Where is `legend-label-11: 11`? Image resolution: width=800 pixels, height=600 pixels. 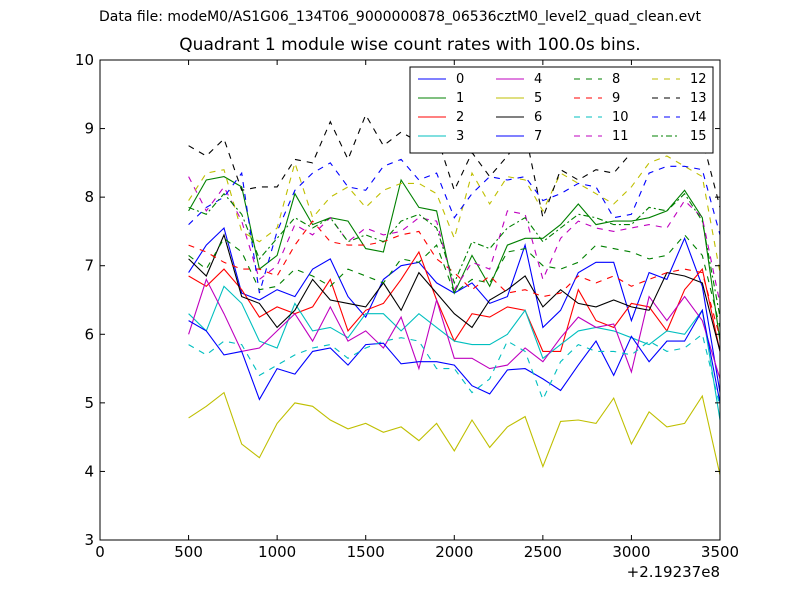
legend-label-11: 11 is located at coordinates (620, 136).